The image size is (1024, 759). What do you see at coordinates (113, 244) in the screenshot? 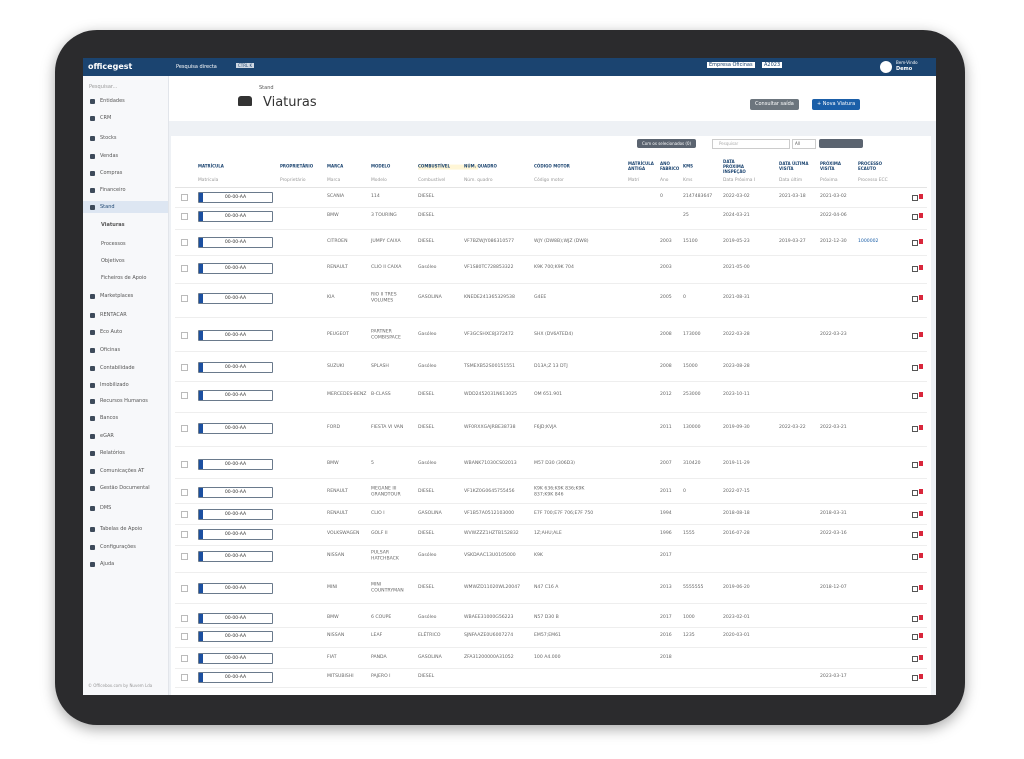
I see `submenu-item: Processos` at bounding box center [113, 244].